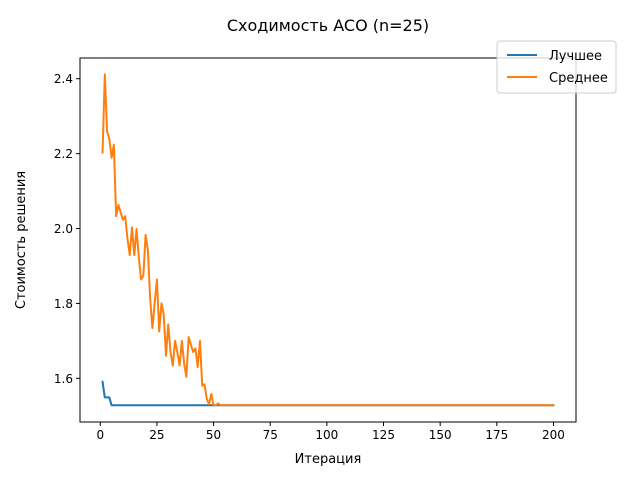 The width and height of the screenshot is (640, 484). What do you see at coordinates (326, 435) in the screenshot?
I see `x-tick-label: 100` at bounding box center [326, 435].